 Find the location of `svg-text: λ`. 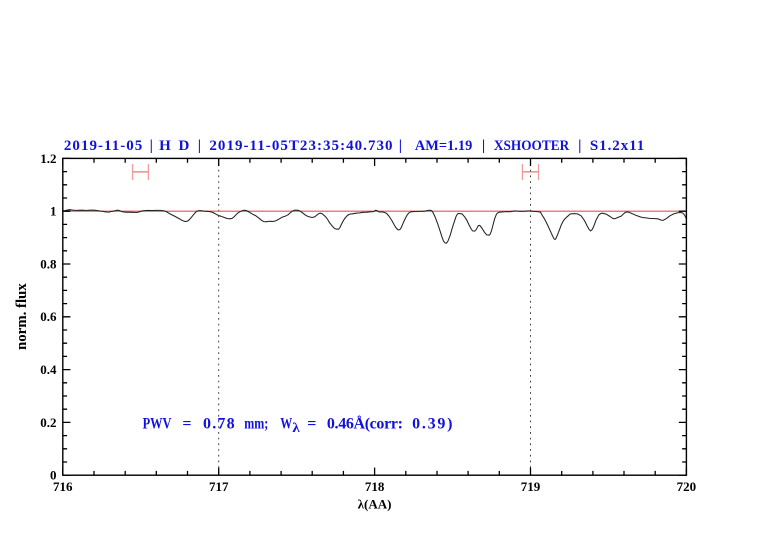

svg-text: λ is located at coordinates (296, 428).